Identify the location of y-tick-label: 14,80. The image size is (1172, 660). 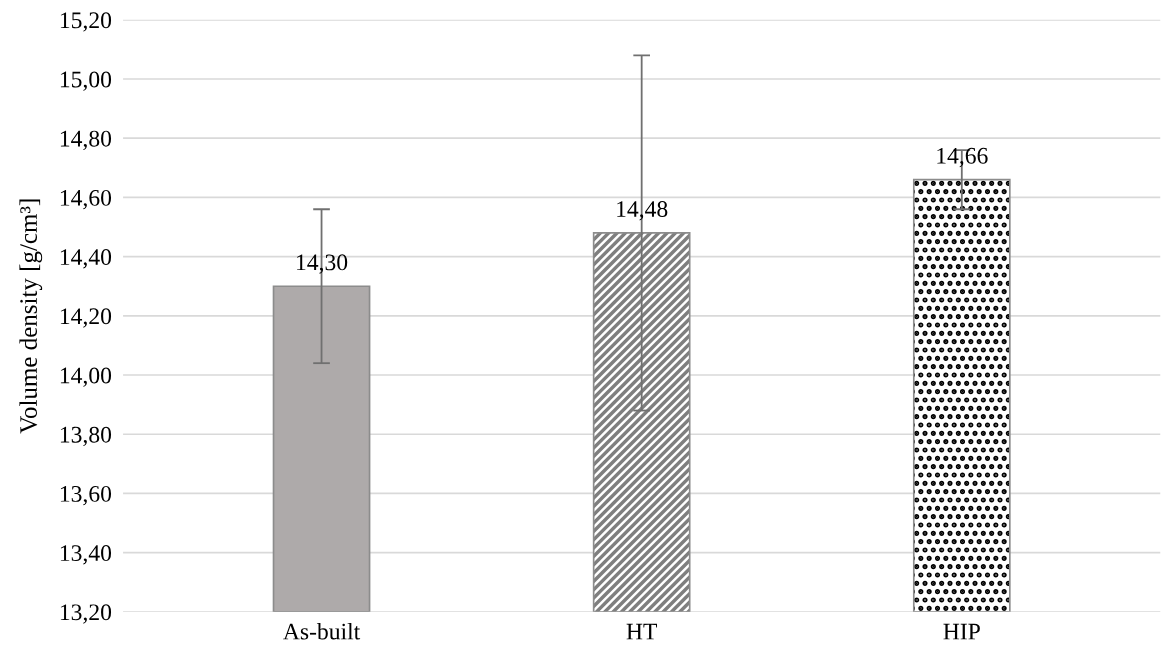
(86, 140).